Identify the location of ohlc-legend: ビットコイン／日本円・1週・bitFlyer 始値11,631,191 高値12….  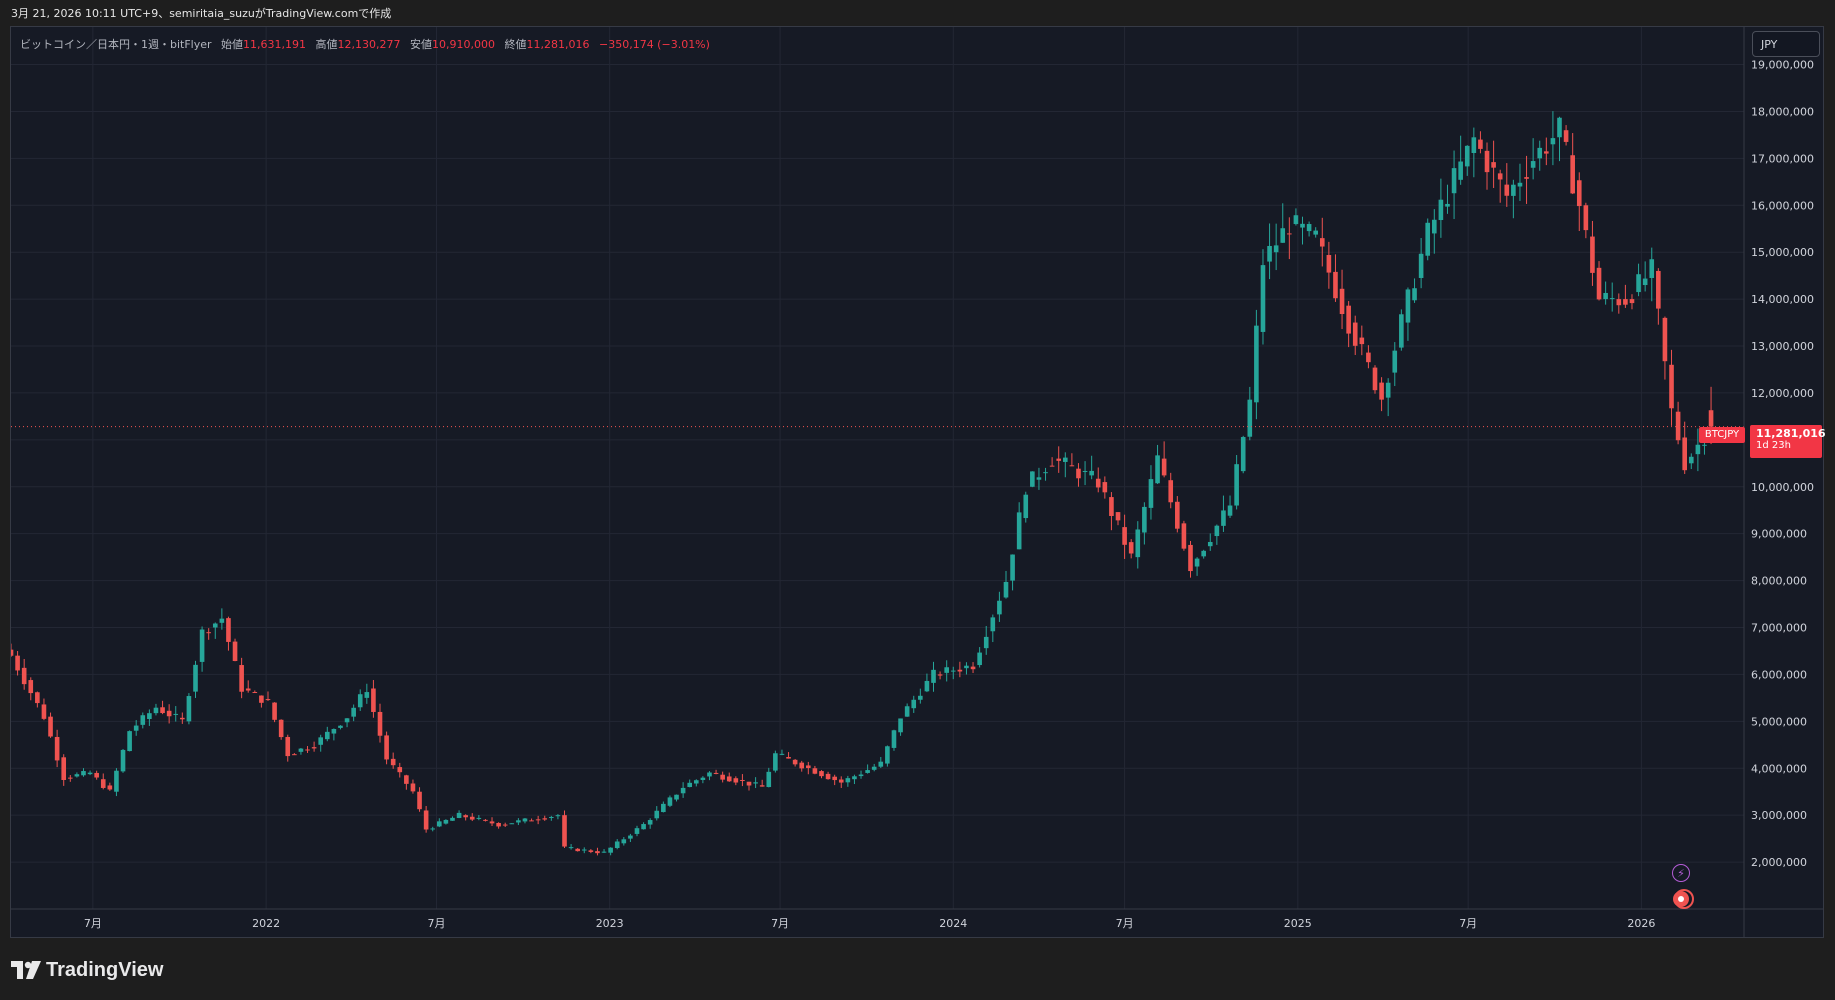
(365, 44).